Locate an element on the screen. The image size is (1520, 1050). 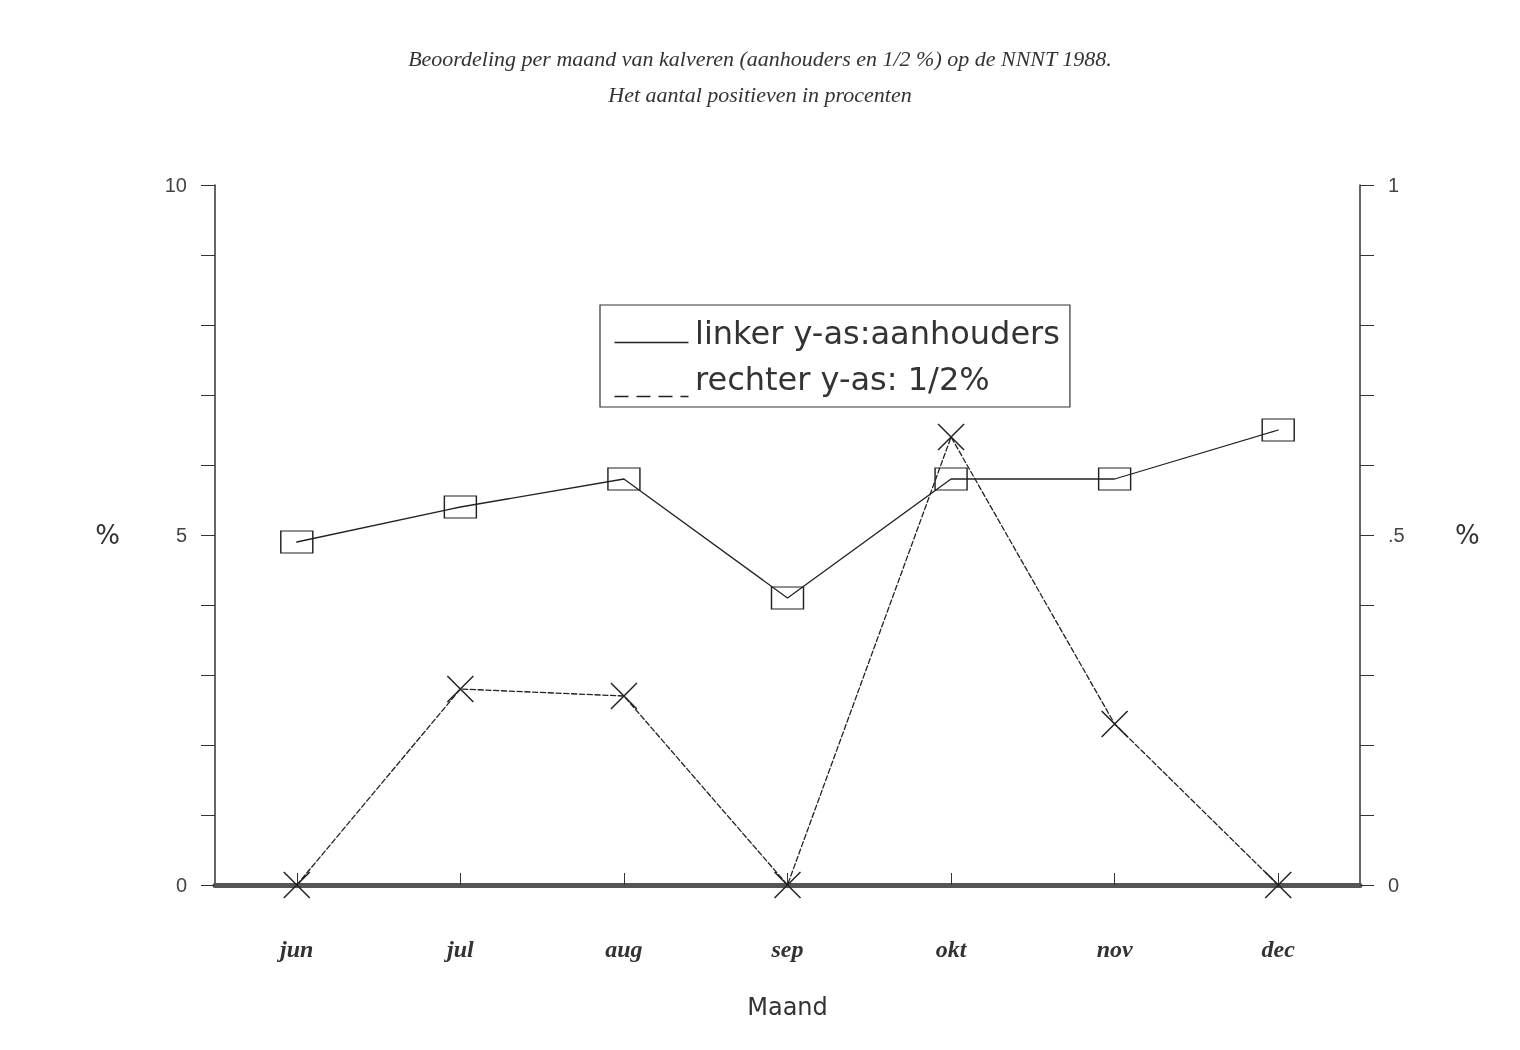
chart-title: Beoordeling per maand van kalveren (aanhouders en 1/2 %) op de NNNT 1988. is located at coordinates (760, 58).